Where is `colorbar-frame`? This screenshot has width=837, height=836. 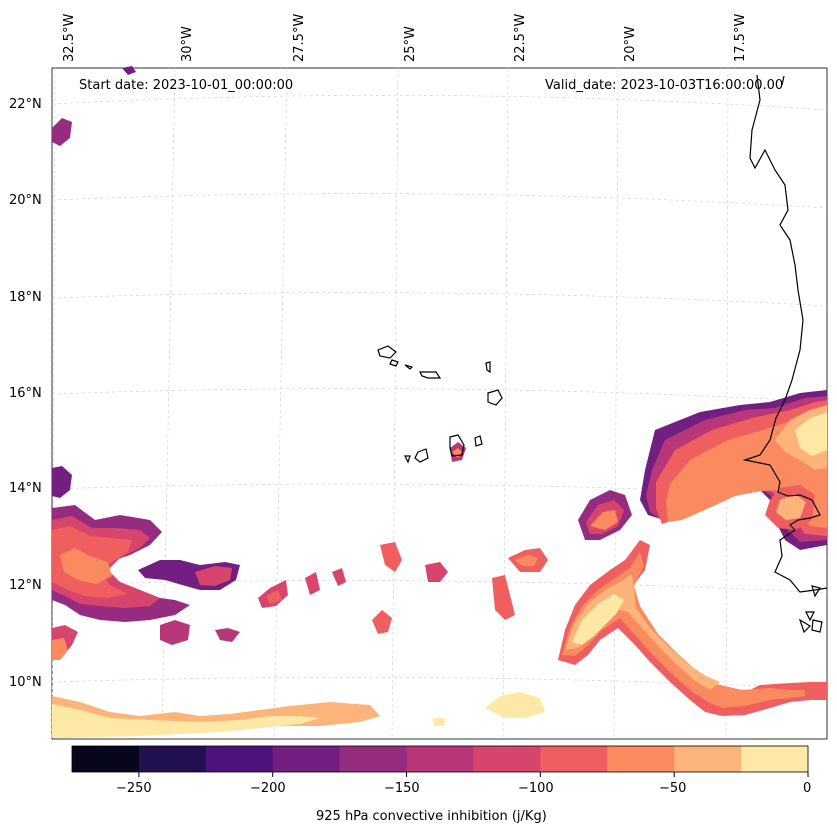 colorbar-frame is located at coordinates (440, 759).